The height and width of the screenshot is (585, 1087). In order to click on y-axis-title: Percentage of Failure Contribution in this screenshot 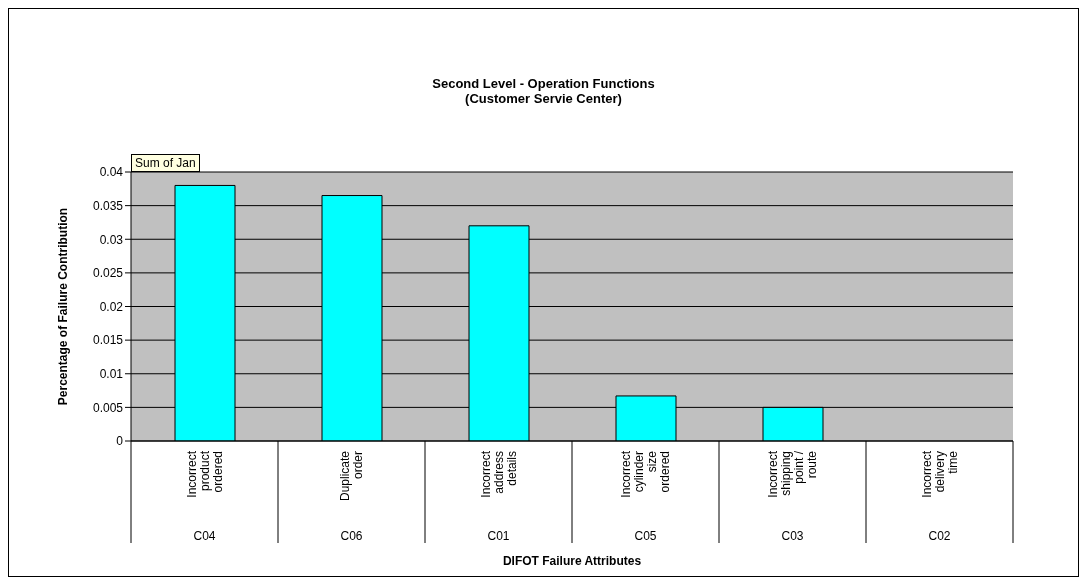, I will do `click(63, 306)`.